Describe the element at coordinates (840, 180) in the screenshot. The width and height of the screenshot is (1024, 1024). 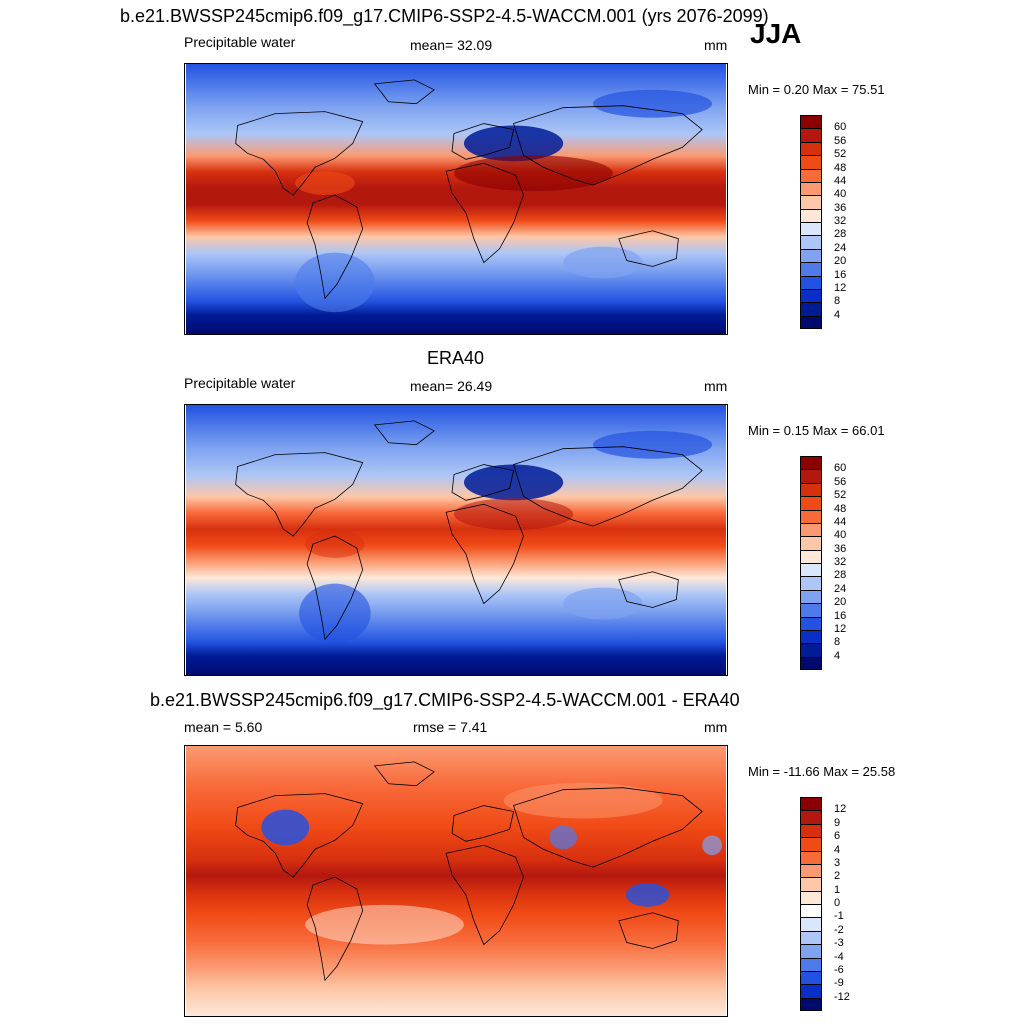
I see `colorbar-tick-label: 44` at that location.